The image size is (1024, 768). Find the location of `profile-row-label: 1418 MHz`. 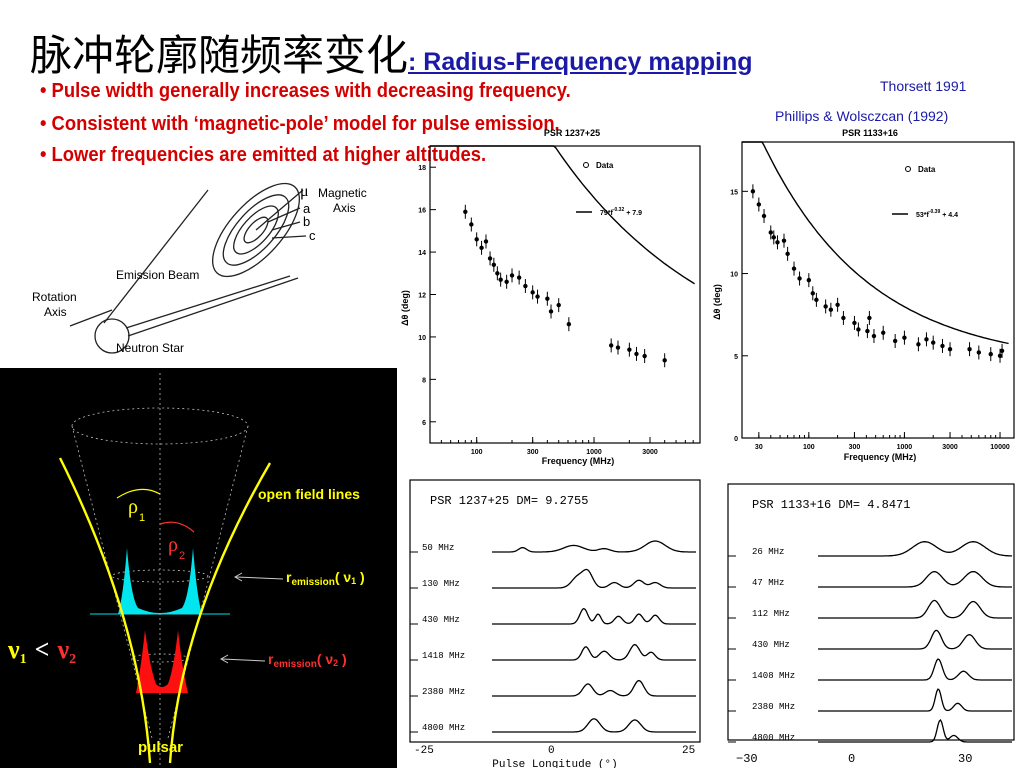

profile-row-label: 1418 MHz is located at coordinates (443, 656).